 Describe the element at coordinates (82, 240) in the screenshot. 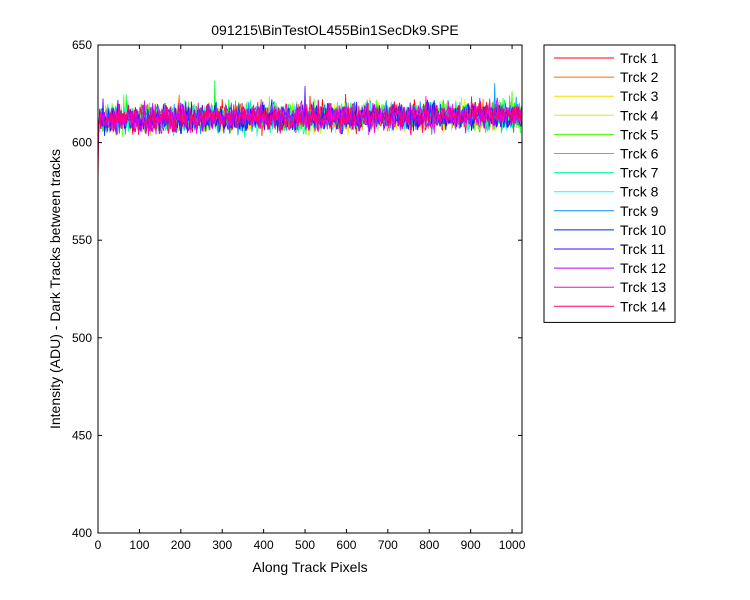

I see `y-tick-label: 550` at that location.